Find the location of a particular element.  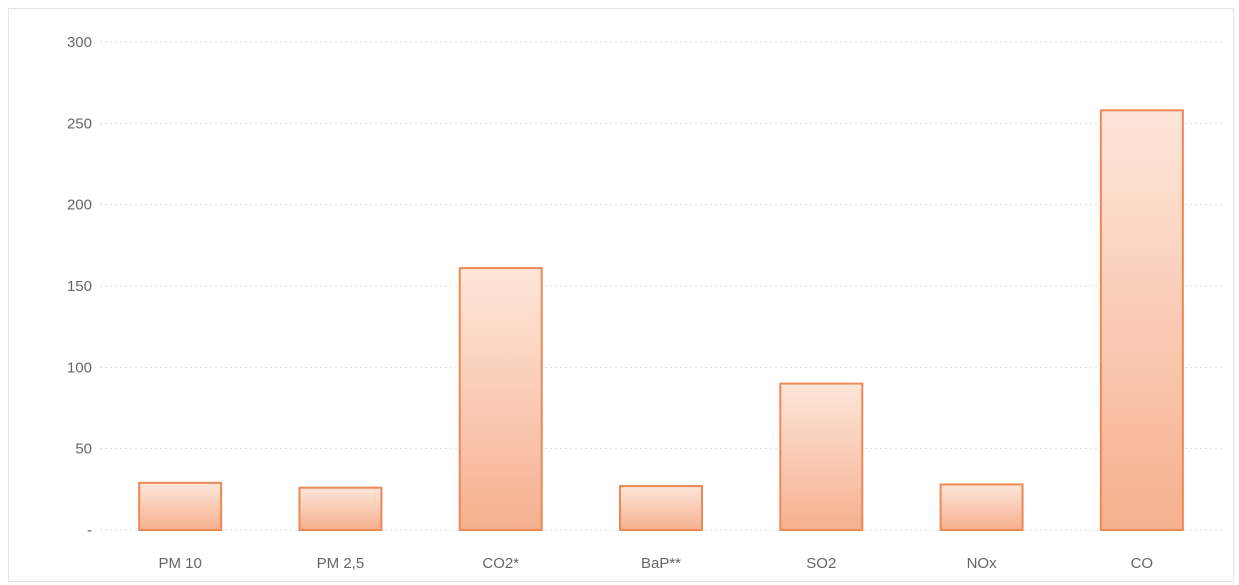

bar-co2 is located at coordinates (500, 399).